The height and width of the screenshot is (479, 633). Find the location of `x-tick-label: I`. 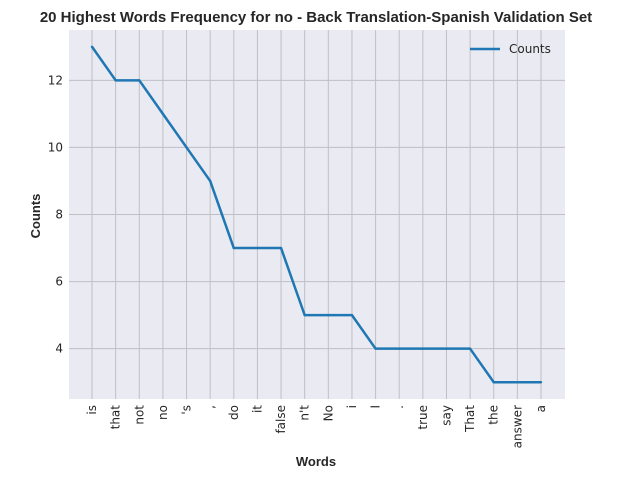

x-tick-label: I is located at coordinates (376, 407).